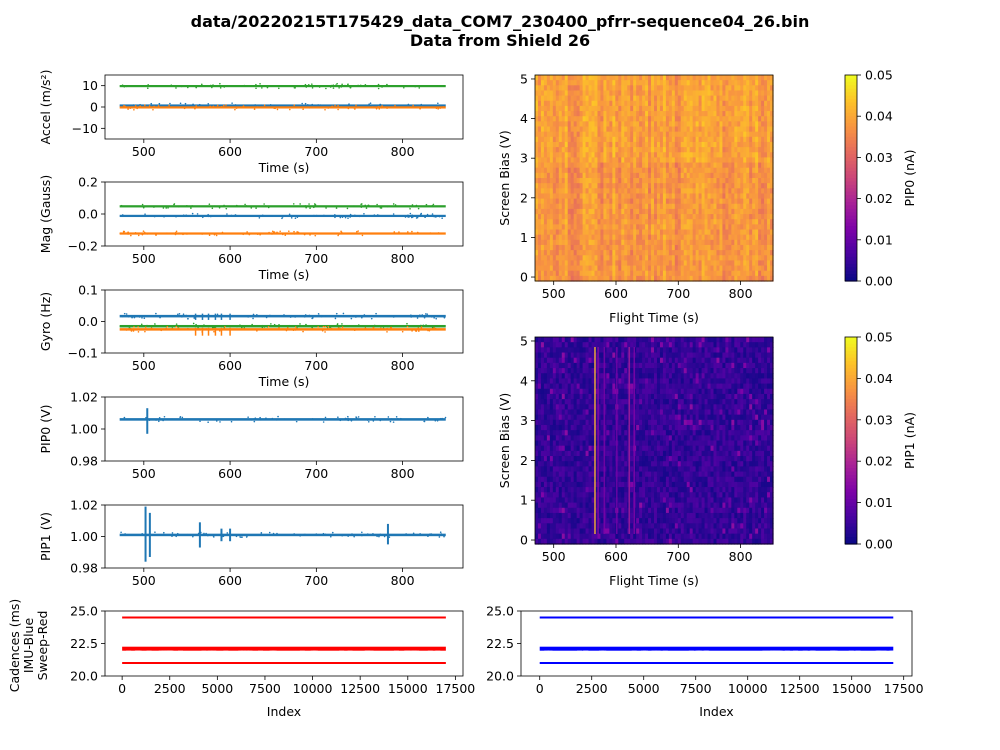  What do you see at coordinates (403, 580) in the screenshot?
I see `x-tick-label: 800` at bounding box center [403, 580].